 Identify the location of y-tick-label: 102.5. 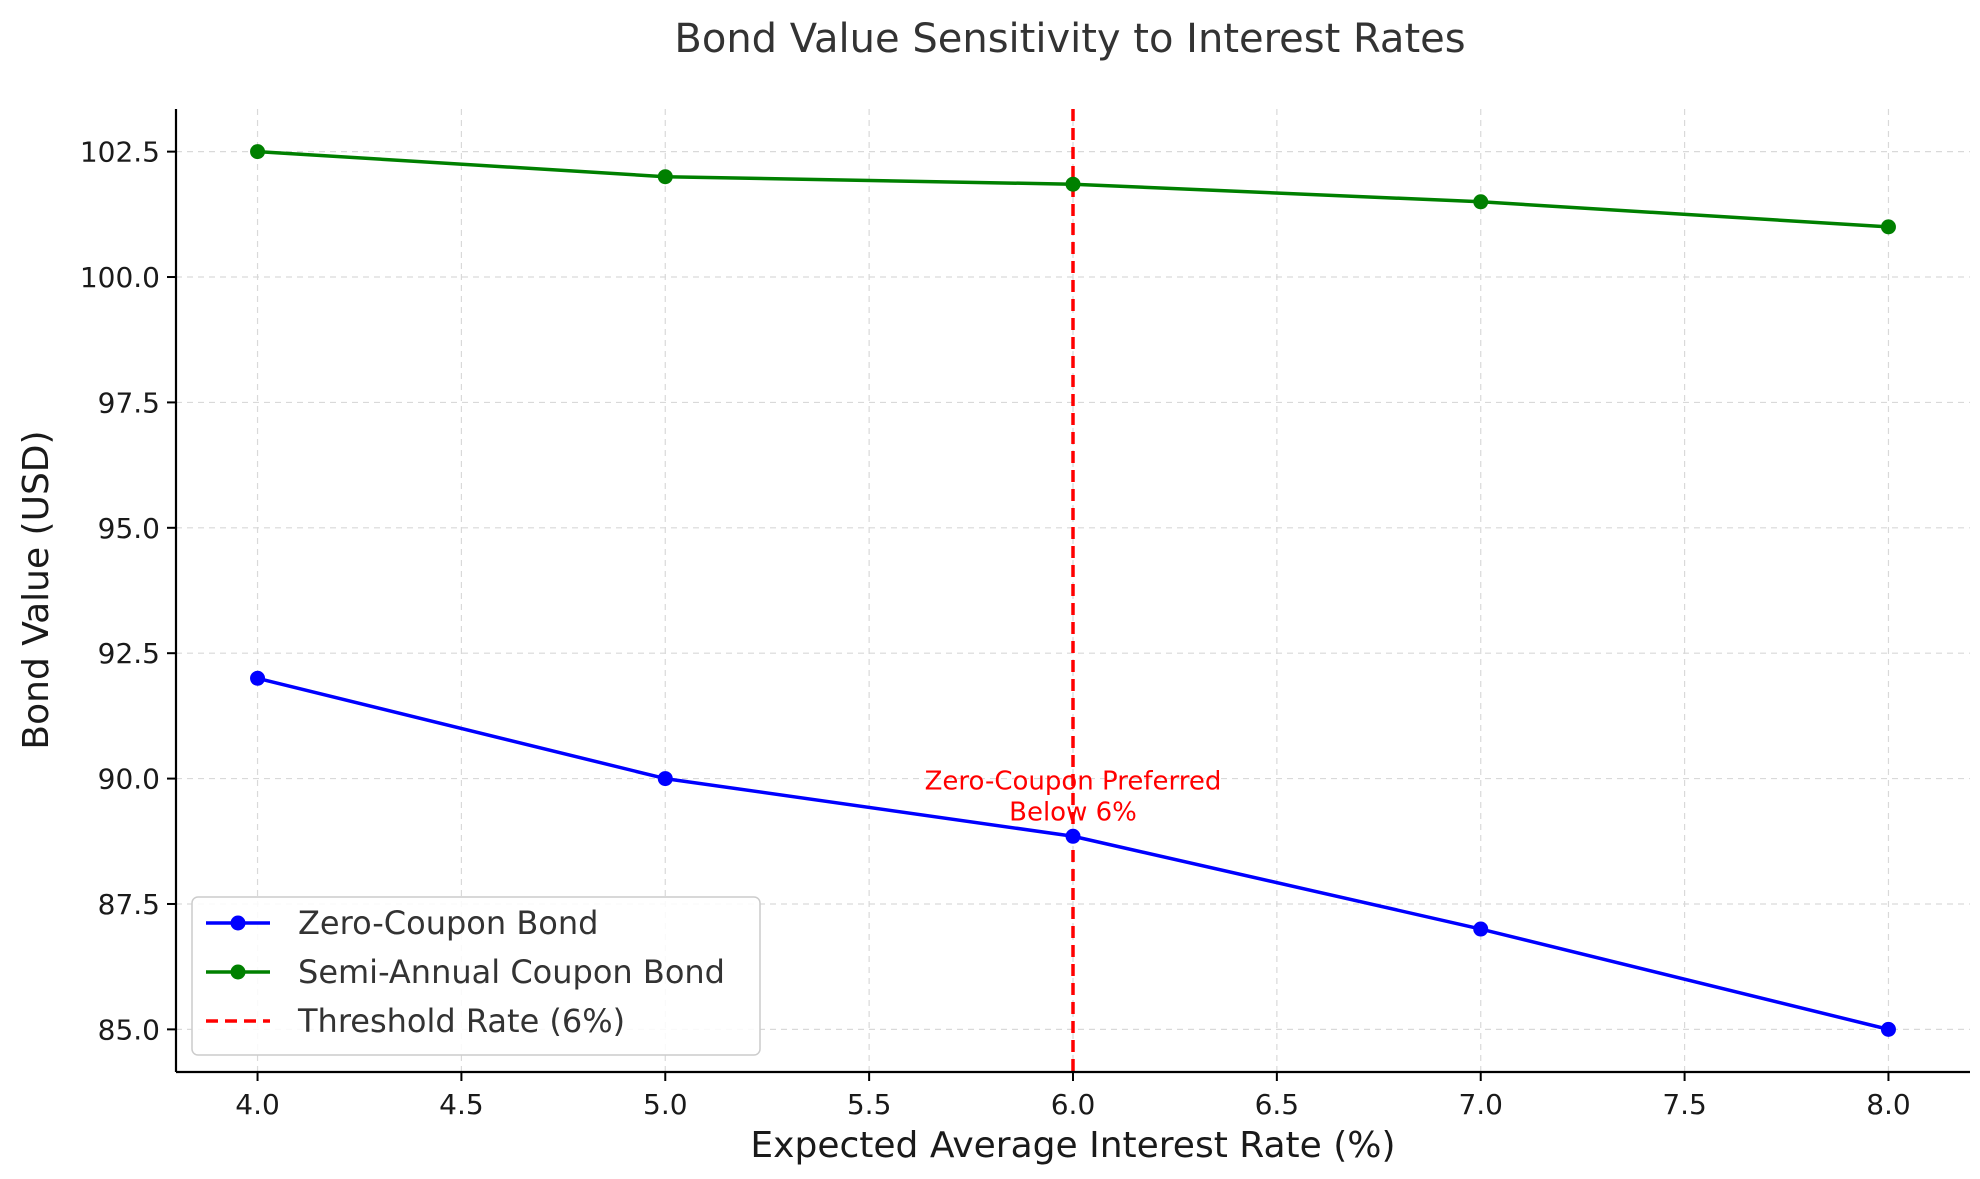
(120, 152).